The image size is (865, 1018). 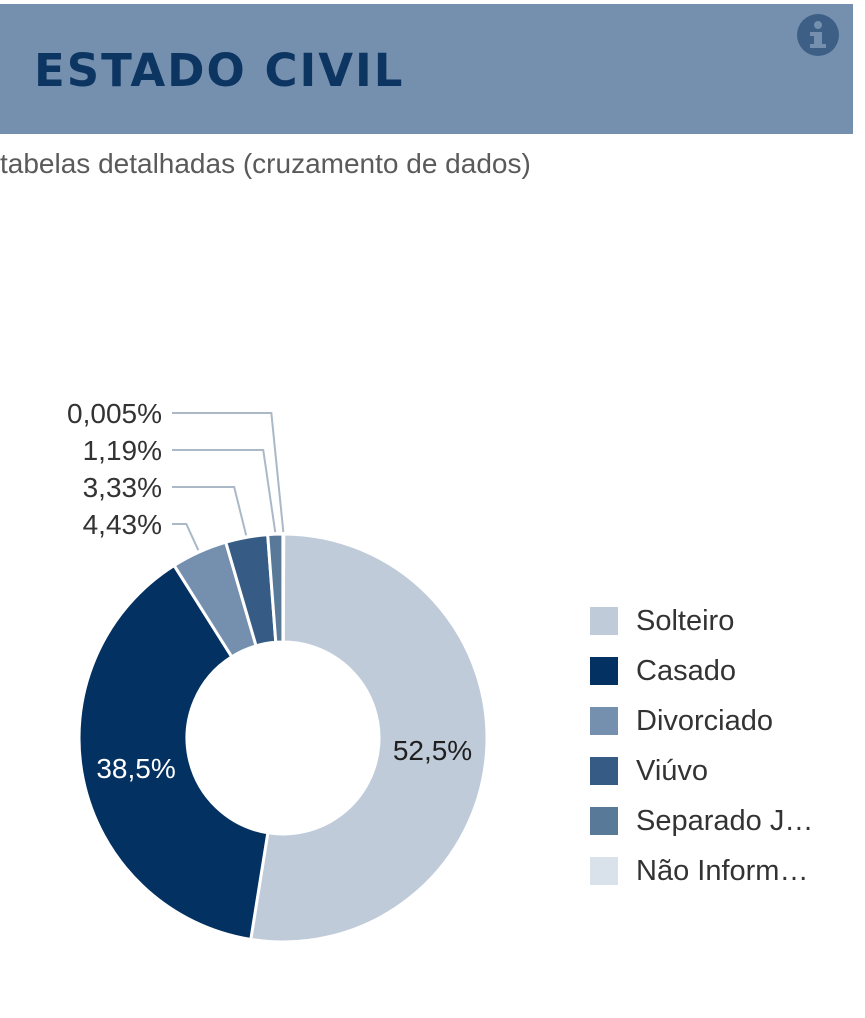 I want to click on data-label-1: 38,5%, so click(x=135, y=768).